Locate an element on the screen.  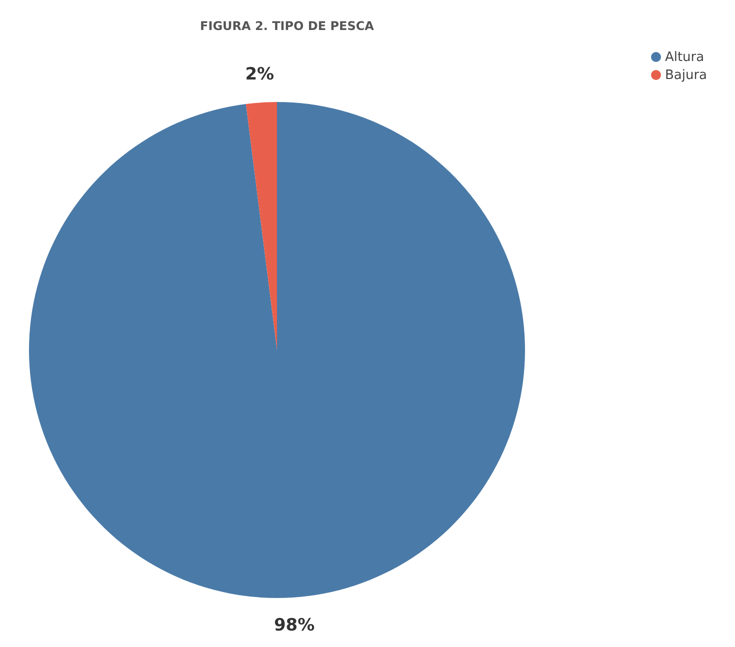
data-label: 98% is located at coordinates (294, 625).